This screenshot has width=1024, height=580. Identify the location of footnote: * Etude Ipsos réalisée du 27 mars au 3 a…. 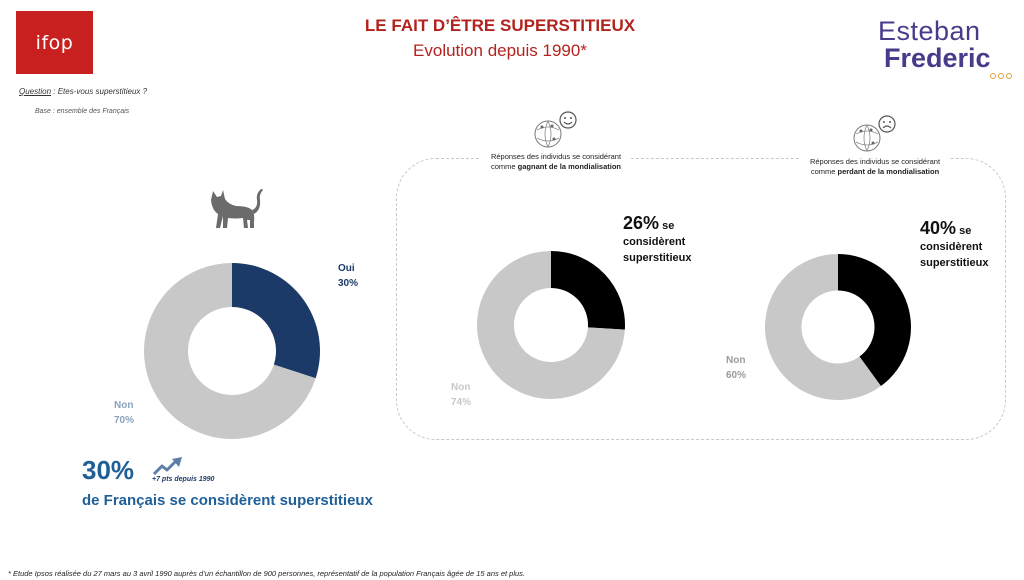
(267, 573).